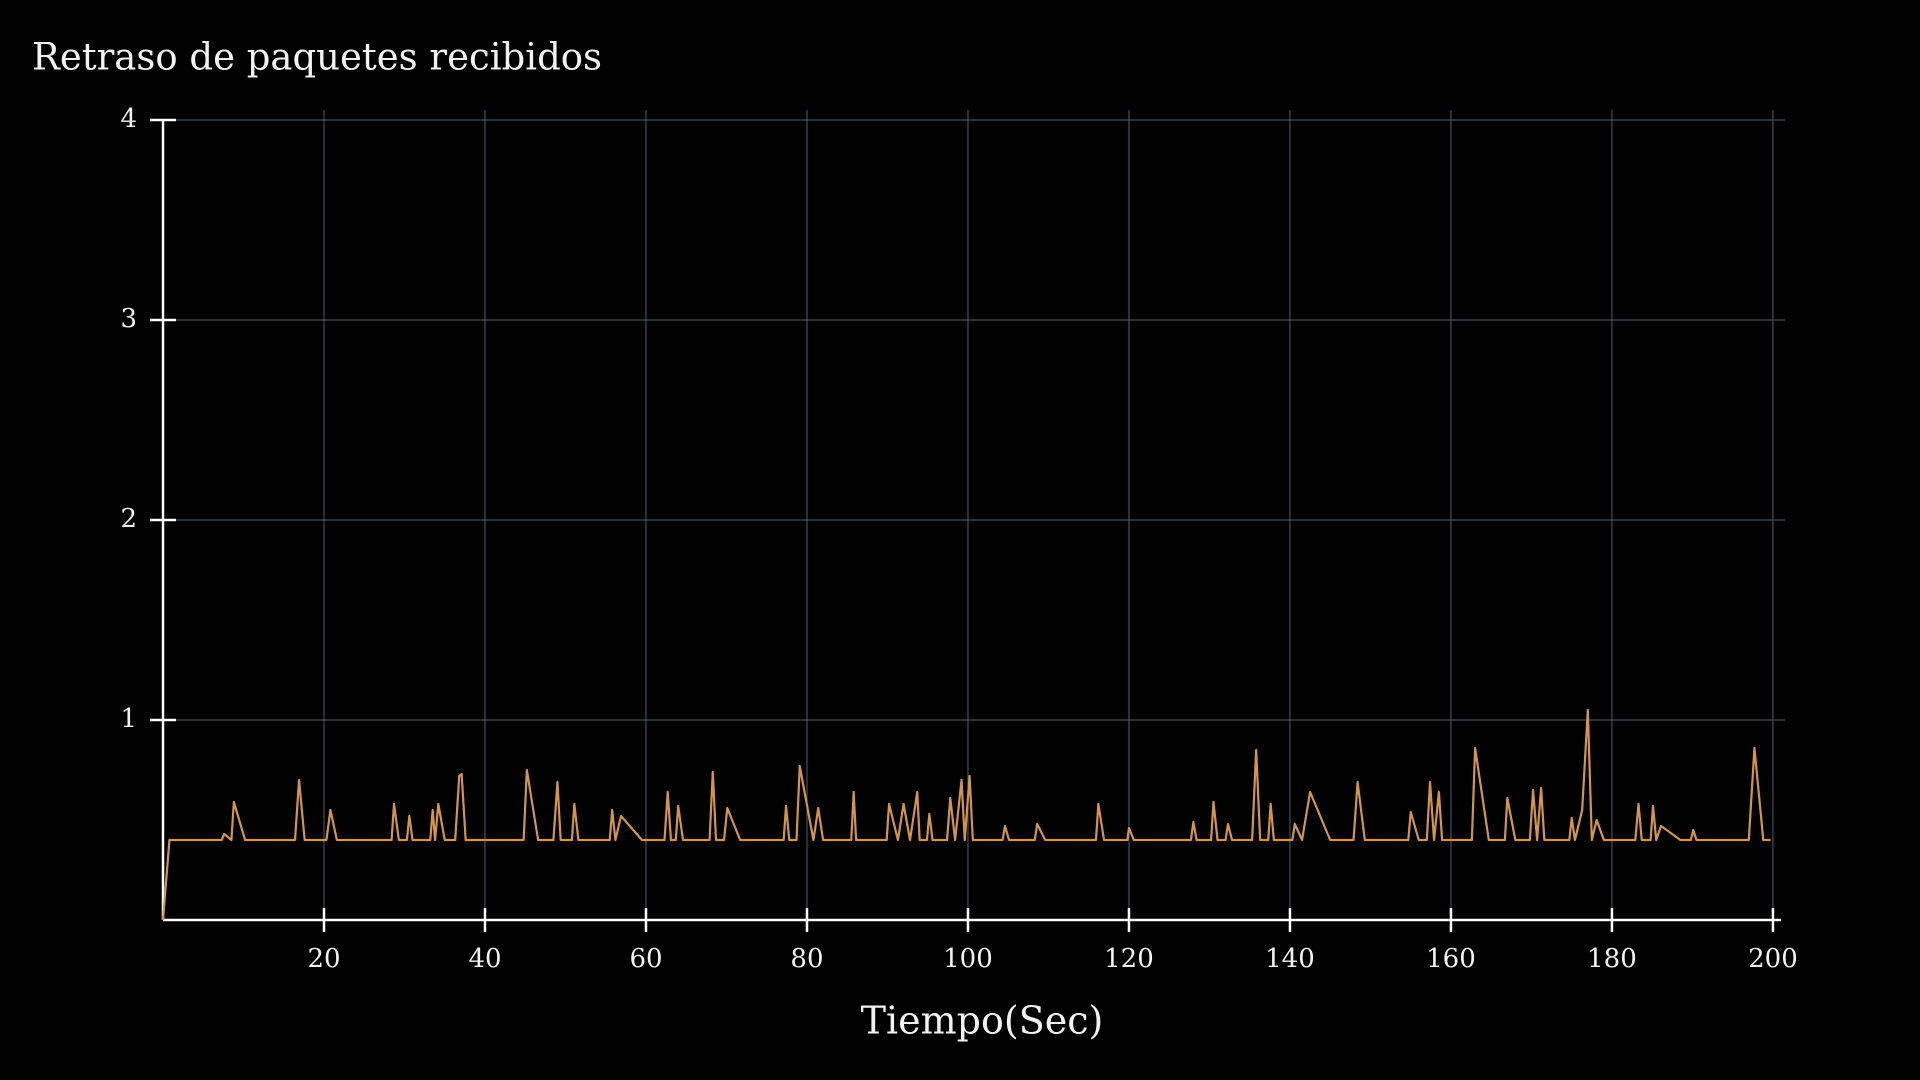  Describe the element at coordinates (1612, 959) in the screenshot. I see `x-tick-label: 180` at that location.